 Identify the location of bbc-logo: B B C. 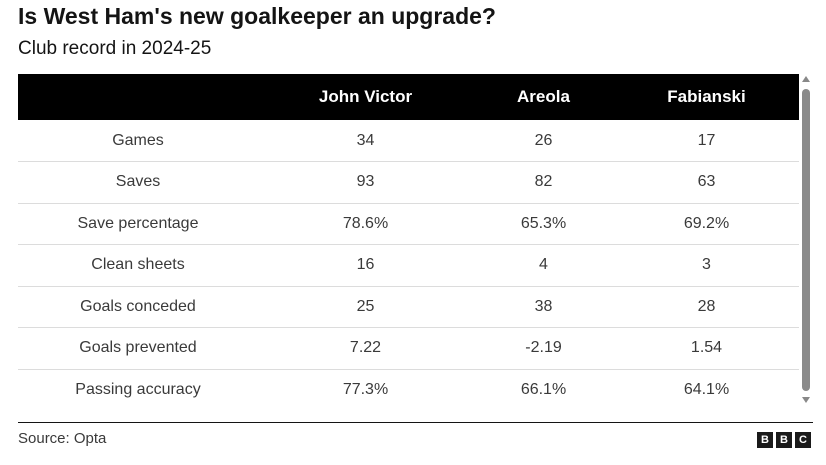
(784, 440).